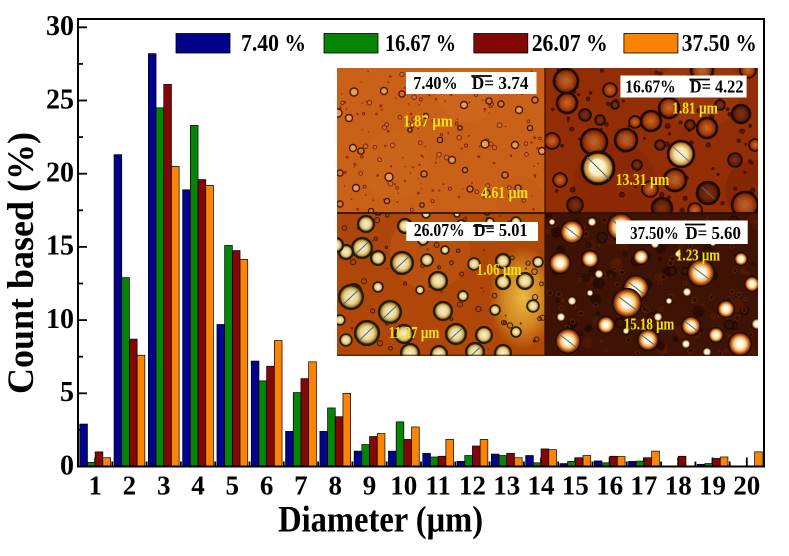  Describe the element at coordinates (370, 486) in the screenshot. I see `svg-text: 9` at that location.